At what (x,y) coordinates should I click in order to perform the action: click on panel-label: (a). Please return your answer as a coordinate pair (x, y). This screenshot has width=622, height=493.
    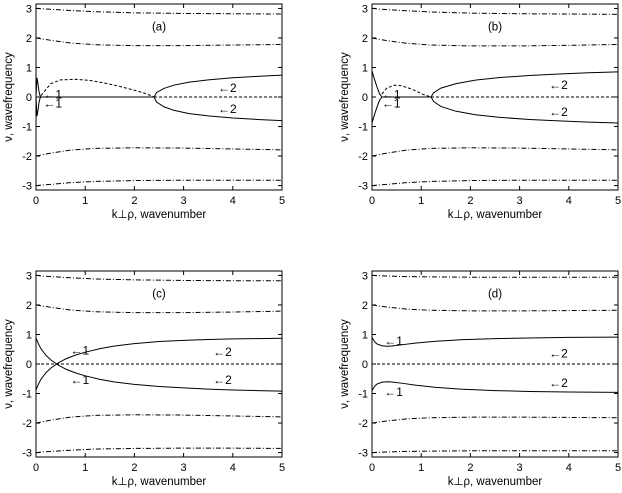
    Looking at the image, I should click on (159, 28).